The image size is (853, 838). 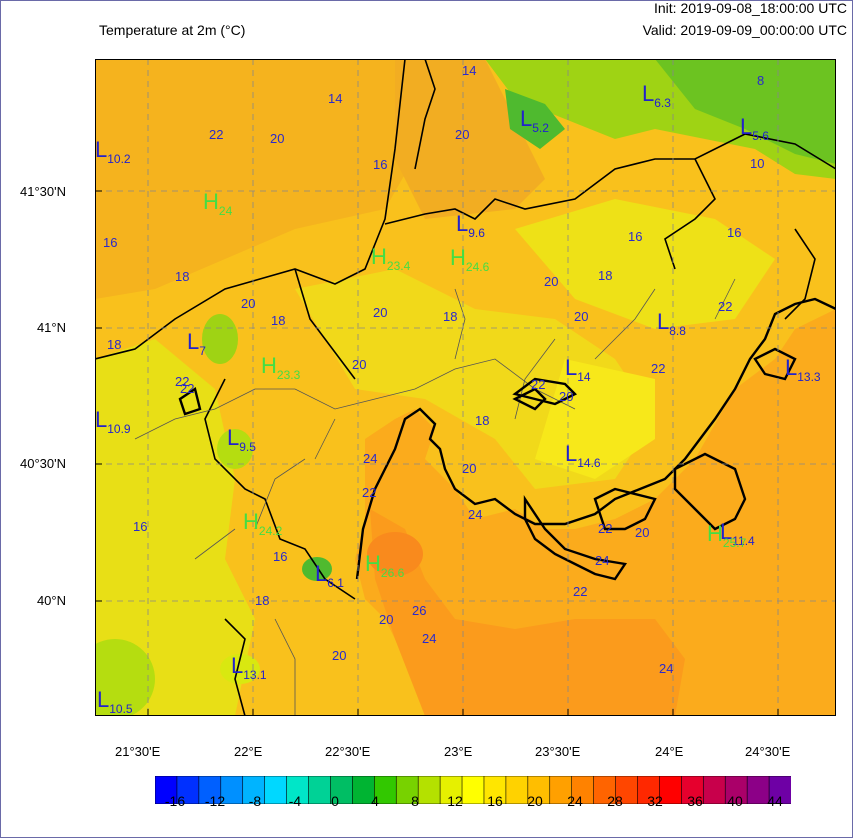 What do you see at coordinates (803, 369) in the screenshot?
I see `low-pressure-marker: L13.3` at bounding box center [803, 369].